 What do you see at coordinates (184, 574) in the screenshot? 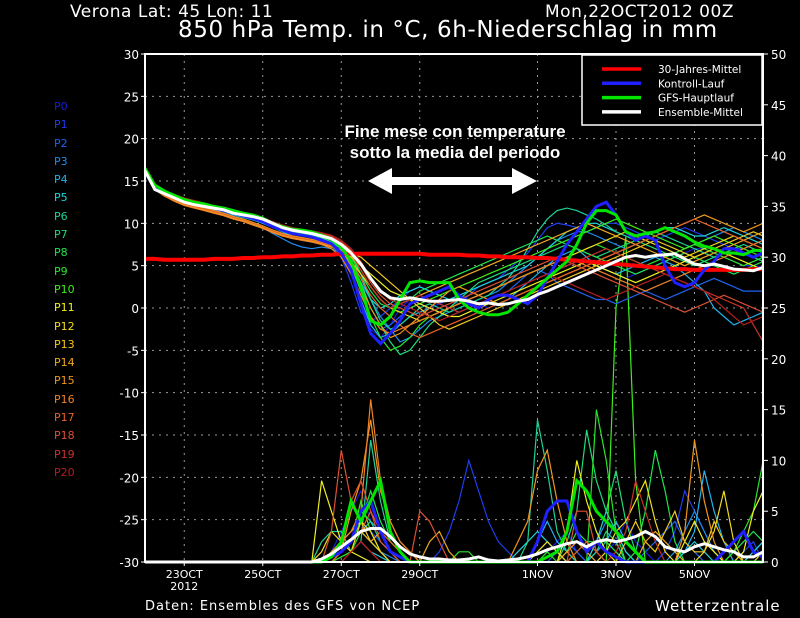
I see `x-tick-label: 23OCT` at bounding box center [184, 574].